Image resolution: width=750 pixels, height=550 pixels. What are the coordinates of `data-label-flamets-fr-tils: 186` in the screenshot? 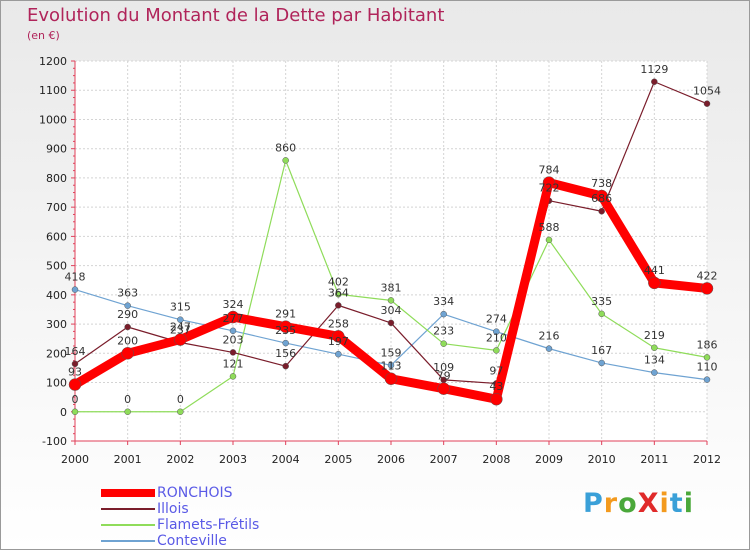 It's located at (707, 344).